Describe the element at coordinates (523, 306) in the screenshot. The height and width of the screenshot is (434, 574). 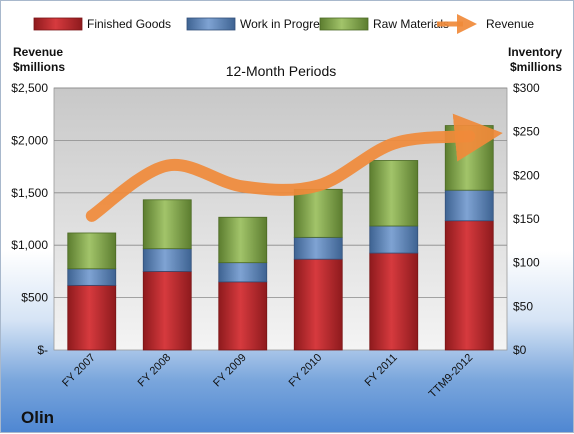
I see `right-axis-tick-label: $50` at that location.